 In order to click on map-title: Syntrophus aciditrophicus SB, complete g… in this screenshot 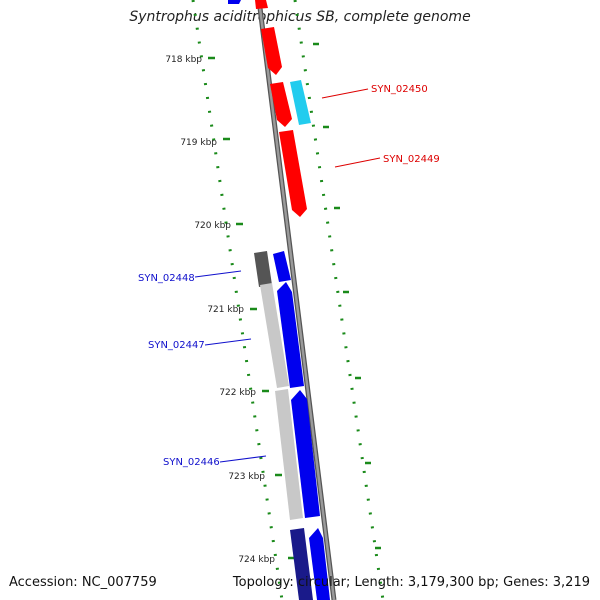, I will do `click(300, 17)`.